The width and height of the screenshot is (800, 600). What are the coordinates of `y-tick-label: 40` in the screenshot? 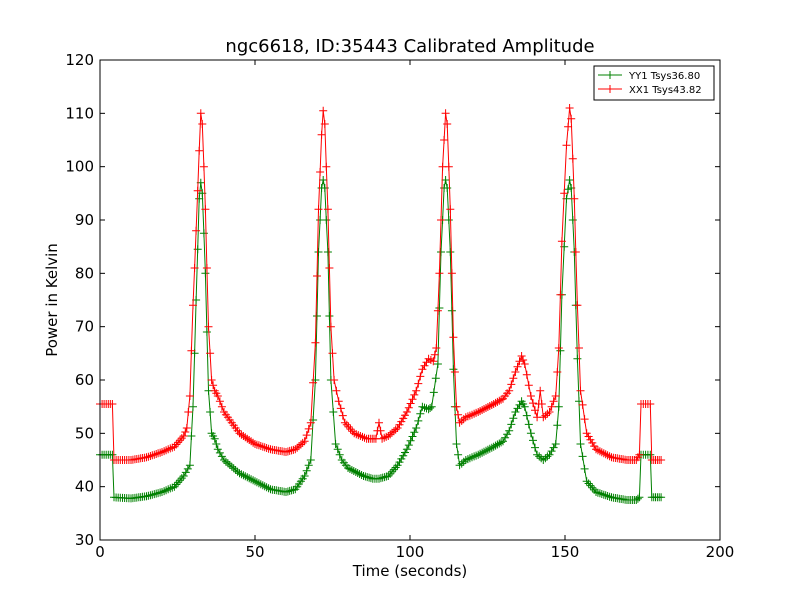 It's located at (84, 487).